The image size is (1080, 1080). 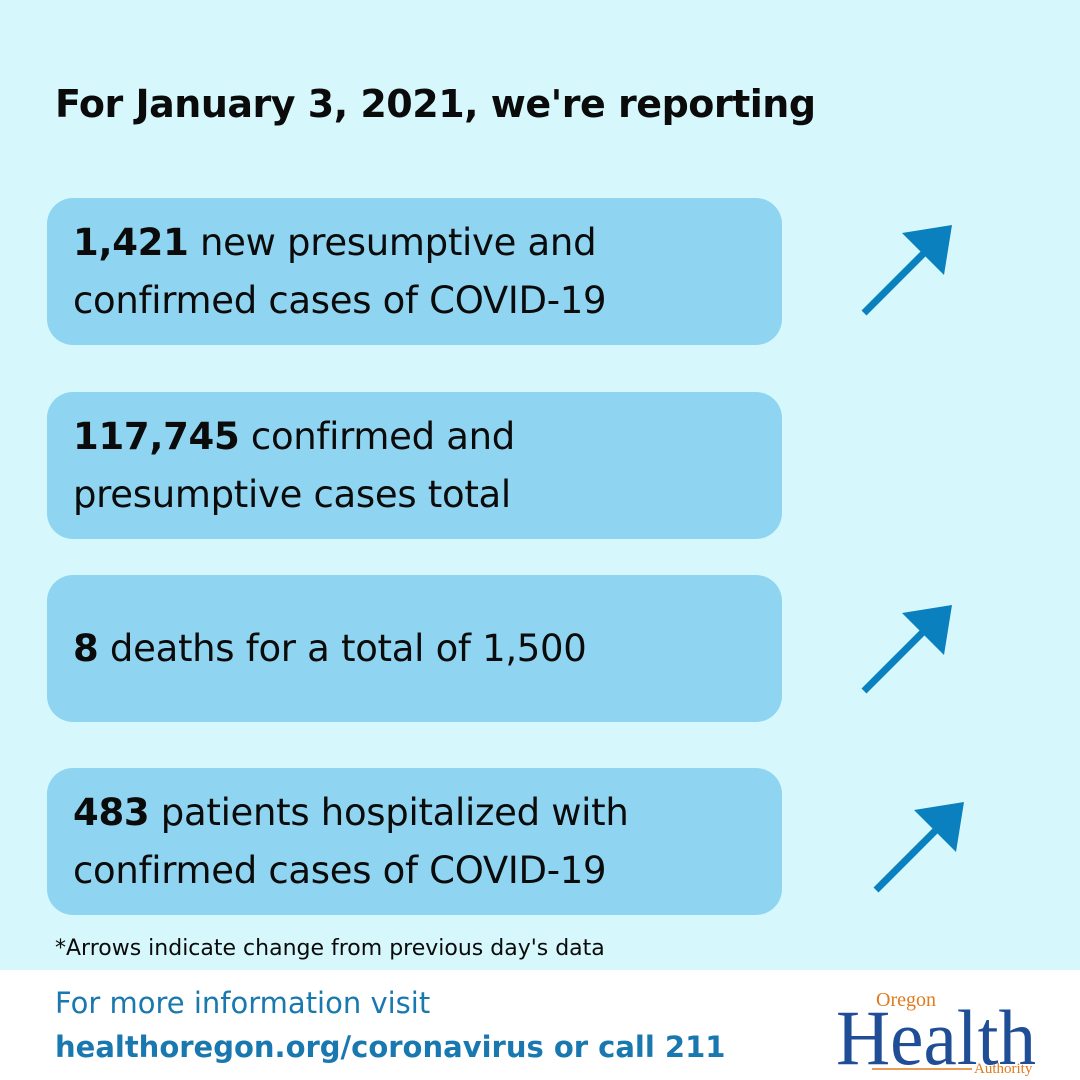 I want to click on stat-value: 483, so click(x=111, y=812).